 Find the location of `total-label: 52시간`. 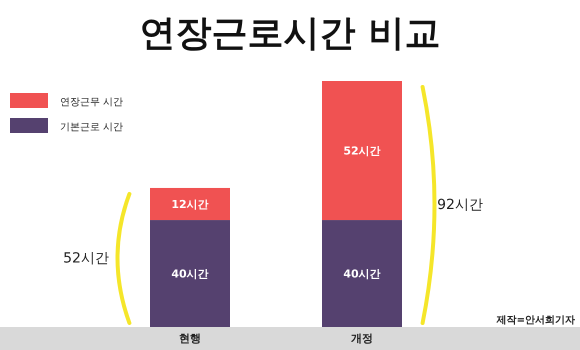

total-label: 52시간 is located at coordinates (86, 258).